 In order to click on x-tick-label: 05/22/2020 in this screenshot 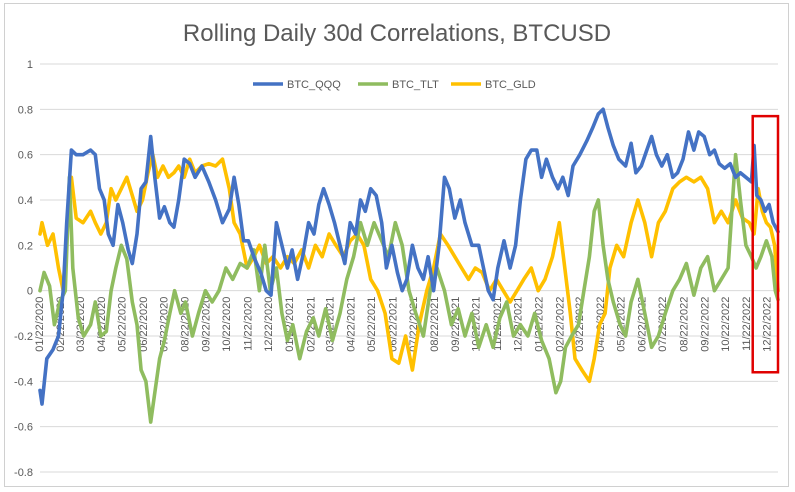, I will do `click(123, 324)`.